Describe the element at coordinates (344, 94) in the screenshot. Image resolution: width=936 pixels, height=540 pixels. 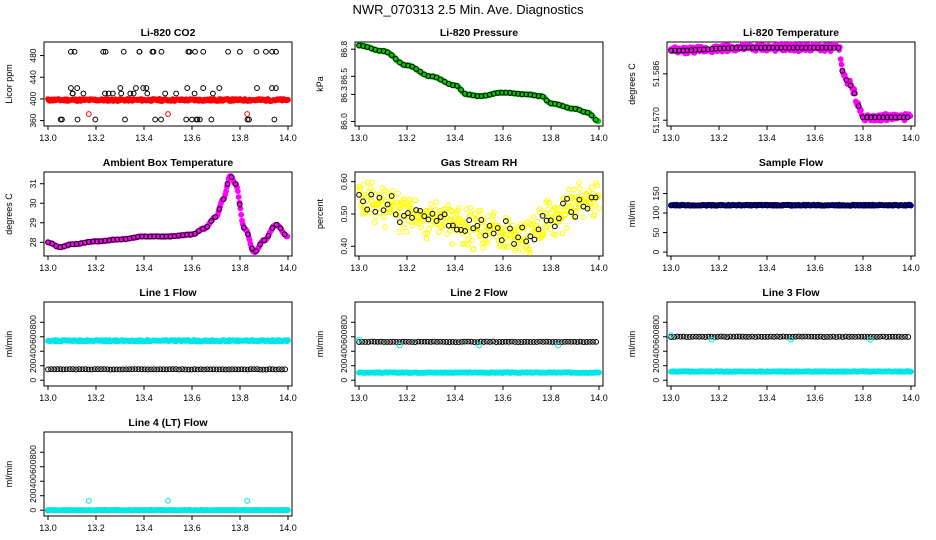
I see `y-tick-label: 86.3` at that location.